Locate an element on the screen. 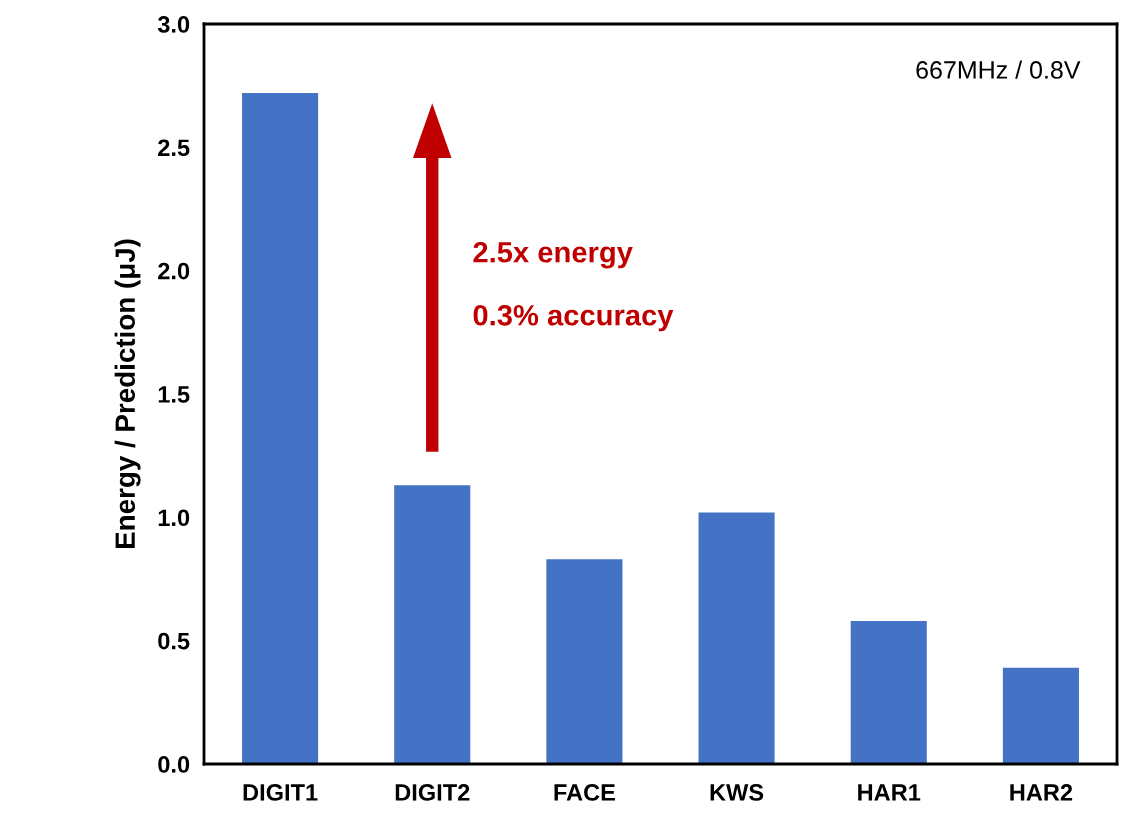 The image size is (1131, 837). x-tick-label: HAR1 is located at coordinates (889, 792).